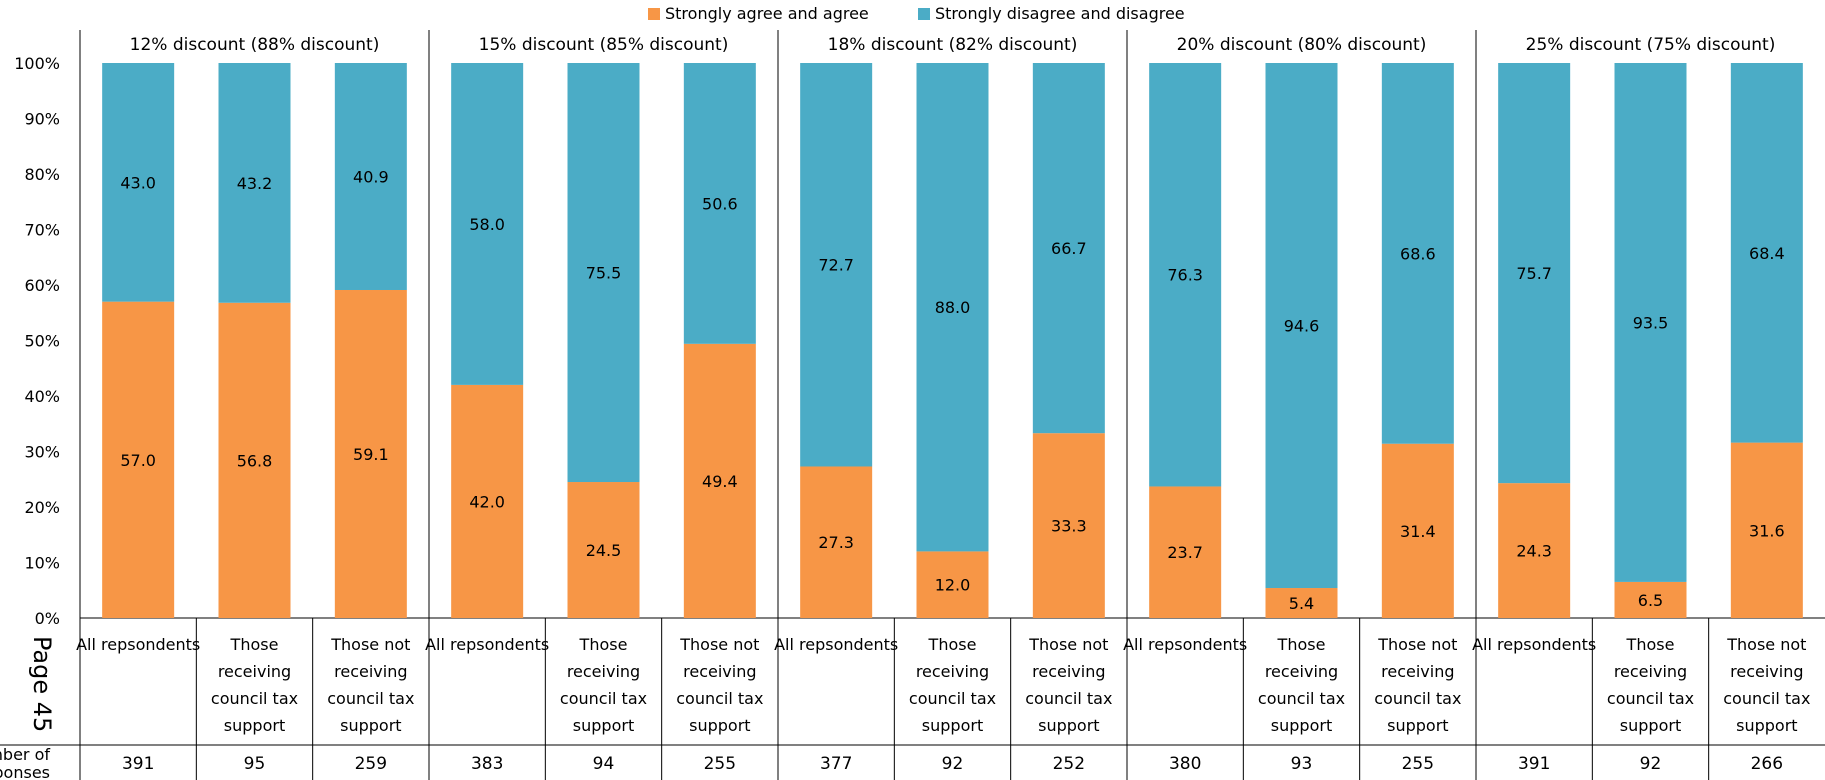 This screenshot has width=1825, height=780. What do you see at coordinates (604, 550) in the screenshot?
I see `data-label-agree: 24.5` at bounding box center [604, 550].